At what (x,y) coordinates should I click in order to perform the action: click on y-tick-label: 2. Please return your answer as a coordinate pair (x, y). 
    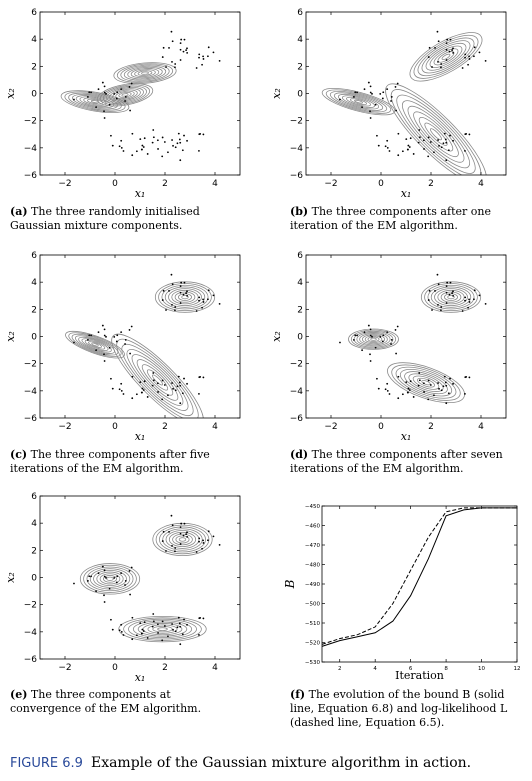
    Looking at the image, I should click on (300, 310).